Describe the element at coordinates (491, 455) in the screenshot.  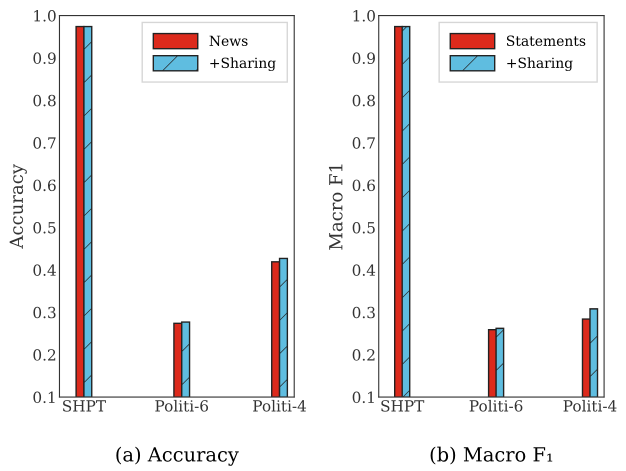
I see `text: (b) Macro F₁` at that location.